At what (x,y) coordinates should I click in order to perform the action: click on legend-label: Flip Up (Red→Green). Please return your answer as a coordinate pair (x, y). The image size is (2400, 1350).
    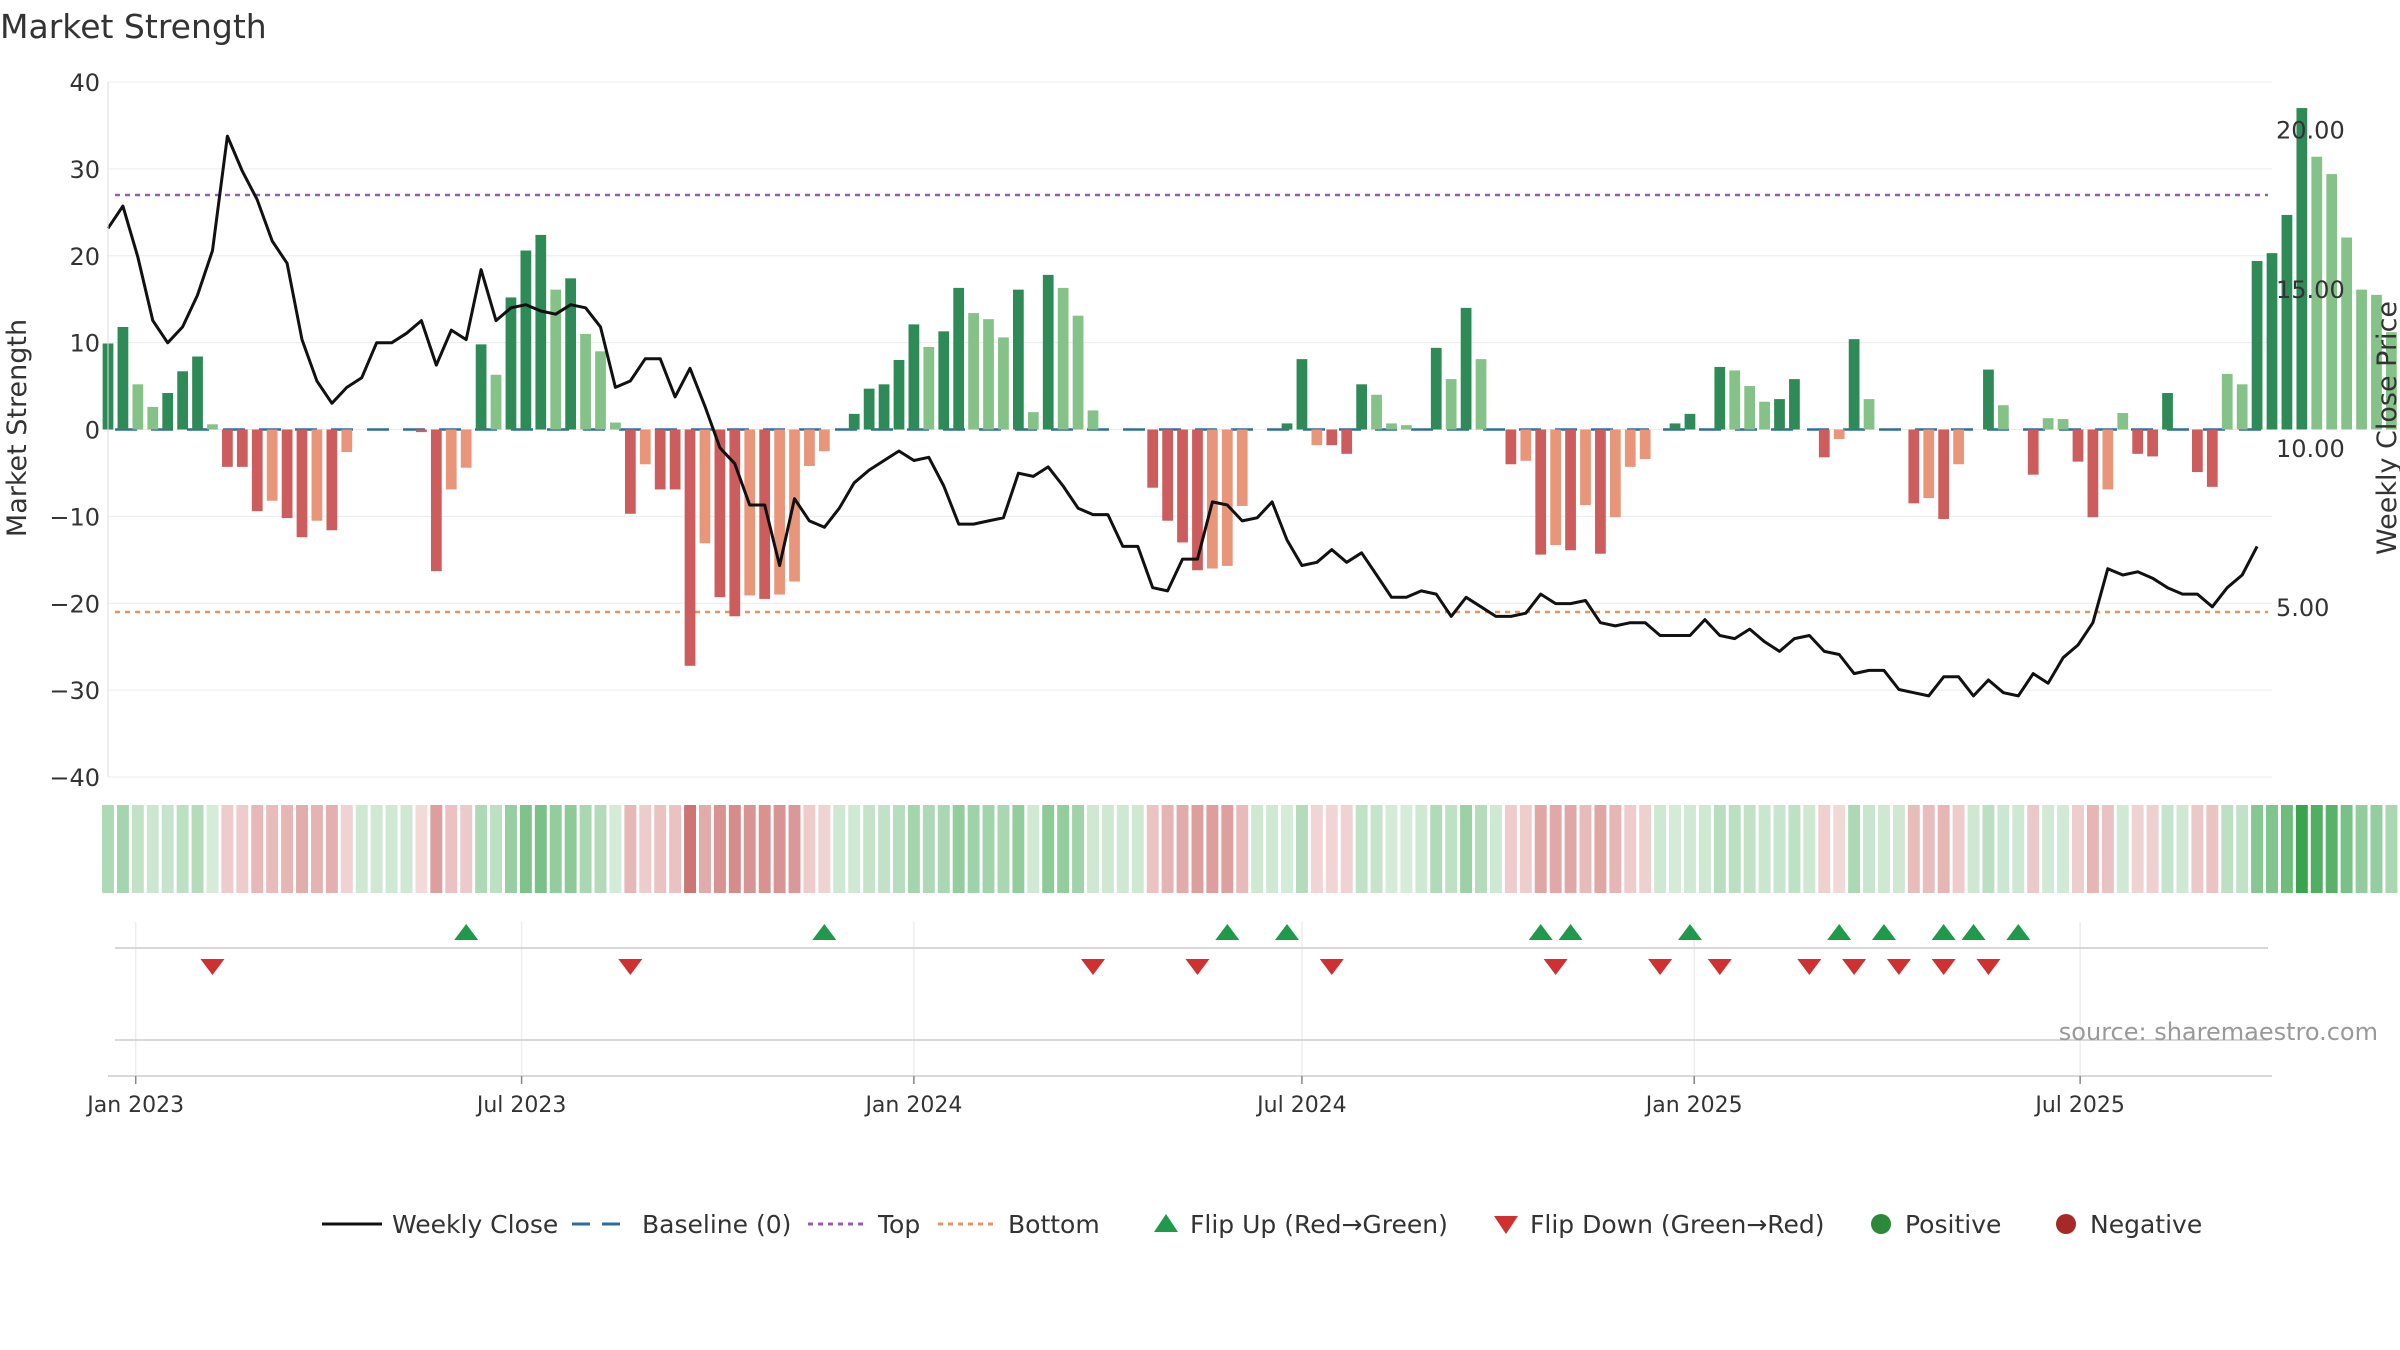
    Looking at the image, I should click on (1319, 1224).